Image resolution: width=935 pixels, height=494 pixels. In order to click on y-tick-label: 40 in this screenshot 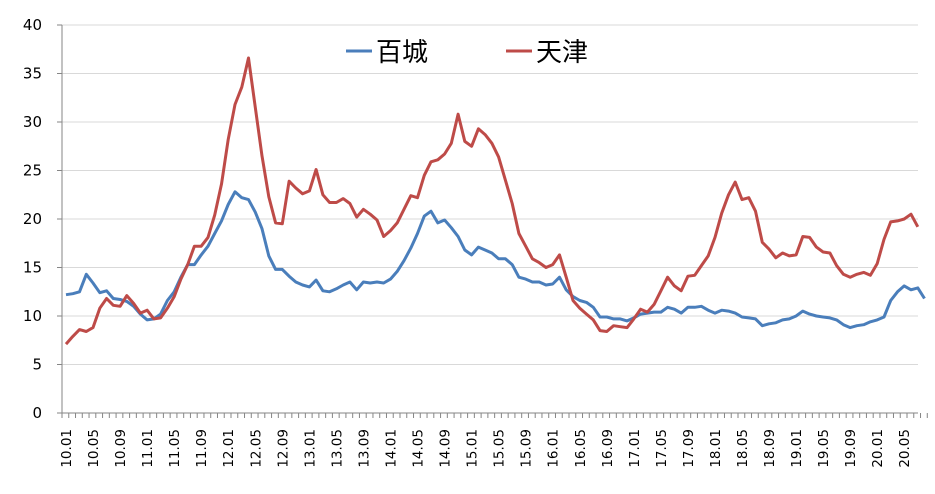, I will do `click(32, 25)`.